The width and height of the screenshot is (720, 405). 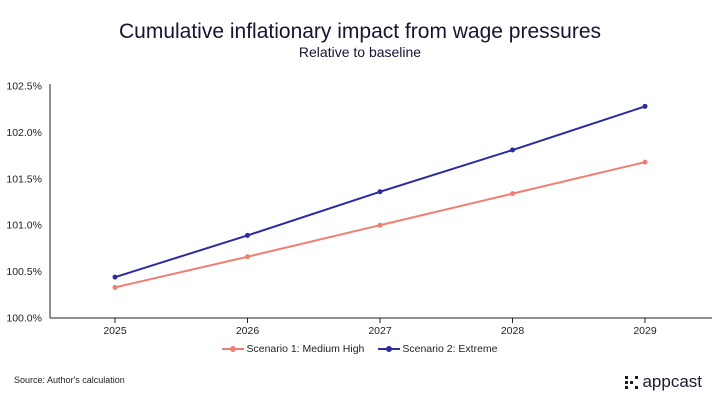 I want to click on appcast-logo-icon, so click(x=632, y=382).